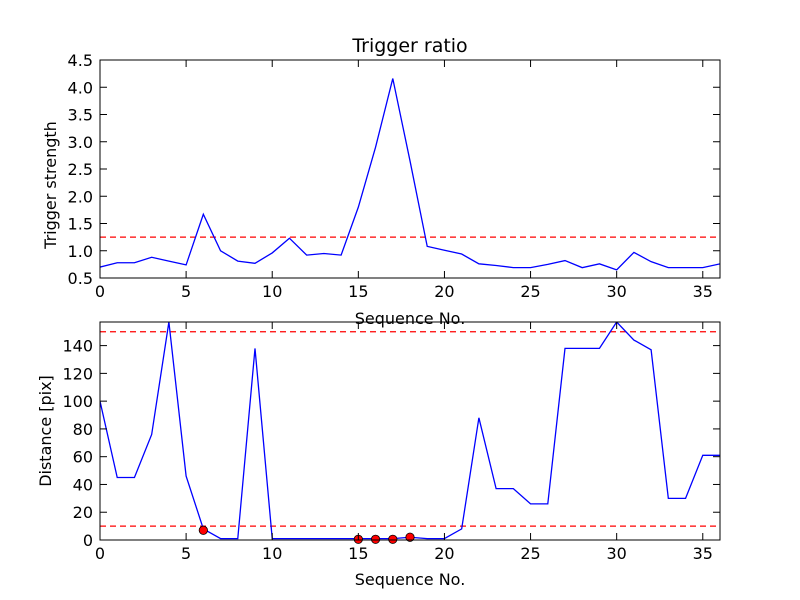 The image size is (800, 600). What do you see at coordinates (80, 142) in the screenshot?
I see `y-tick-label: 3.0` at bounding box center [80, 142].